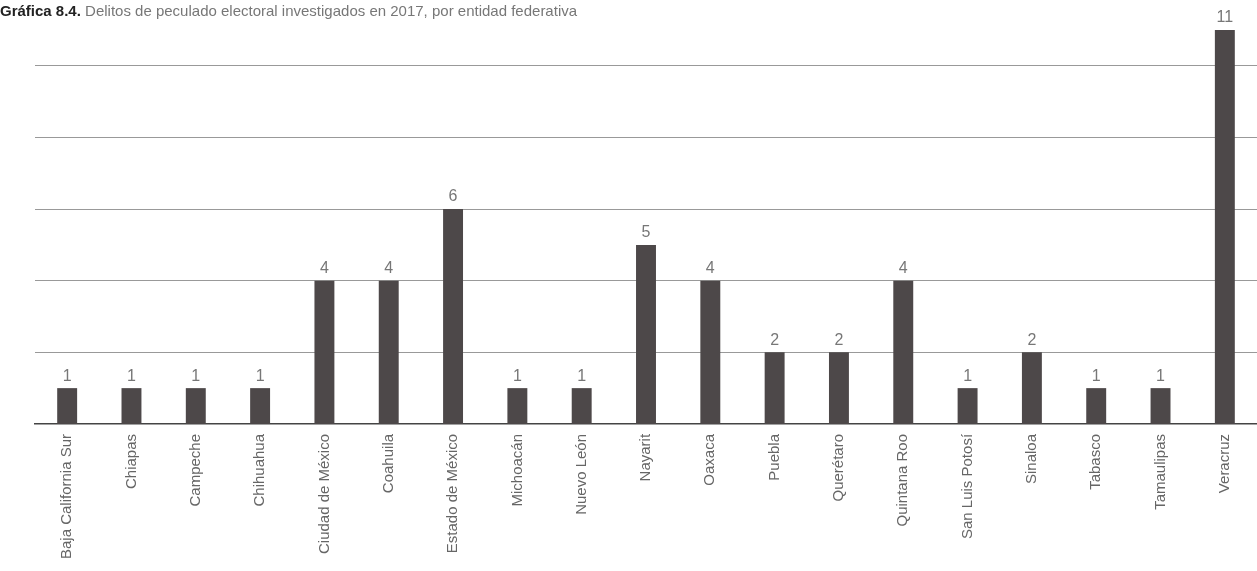 The height and width of the screenshot is (571, 1257). What do you see at coordinates (838, 467) in the screenshot?
I see `x-tick-label: Querétaro` at bounding box center [838, 467].